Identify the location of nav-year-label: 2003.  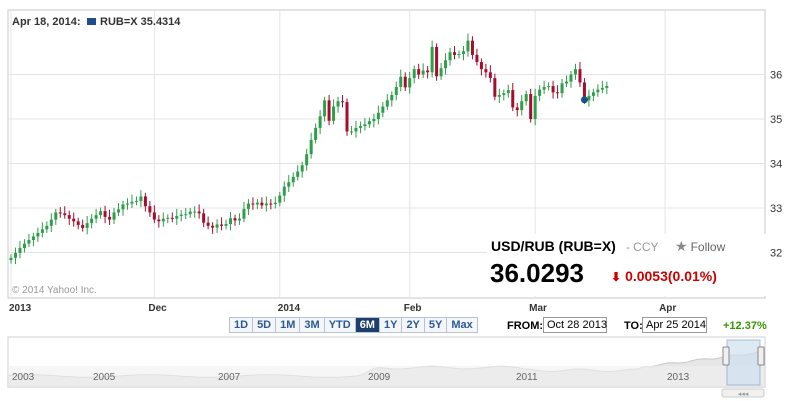
(23, 377).